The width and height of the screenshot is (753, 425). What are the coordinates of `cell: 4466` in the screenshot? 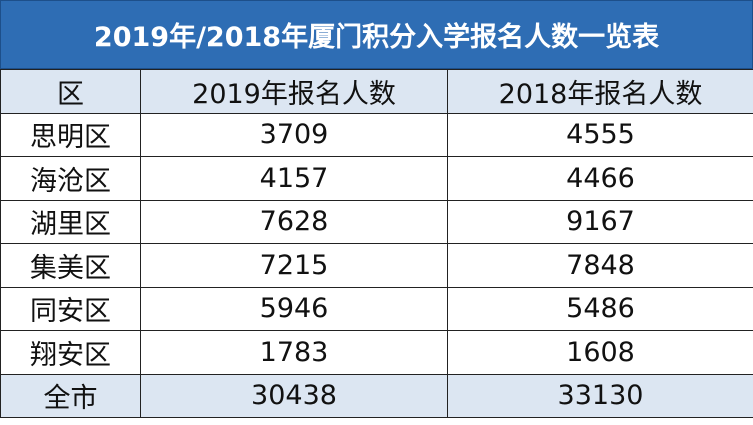 It's located at (600, 178).